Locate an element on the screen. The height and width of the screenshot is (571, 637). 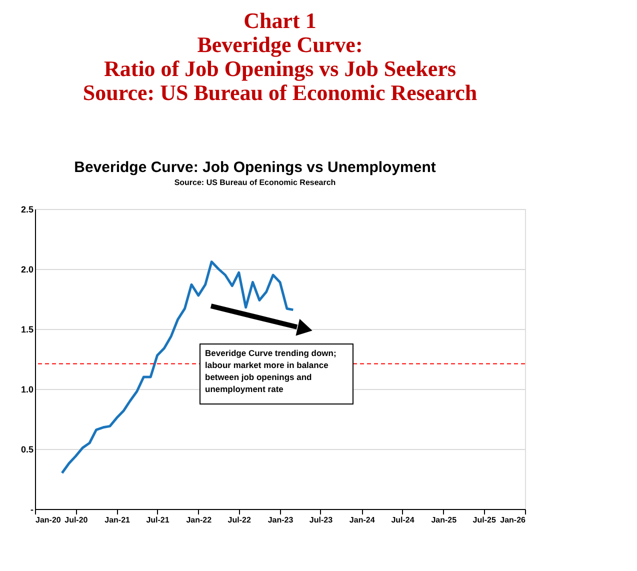
annotation: Beveridge Curve trending down; labour market more in balance between job openings and unemployment rate is located at coordinates (270, 371).